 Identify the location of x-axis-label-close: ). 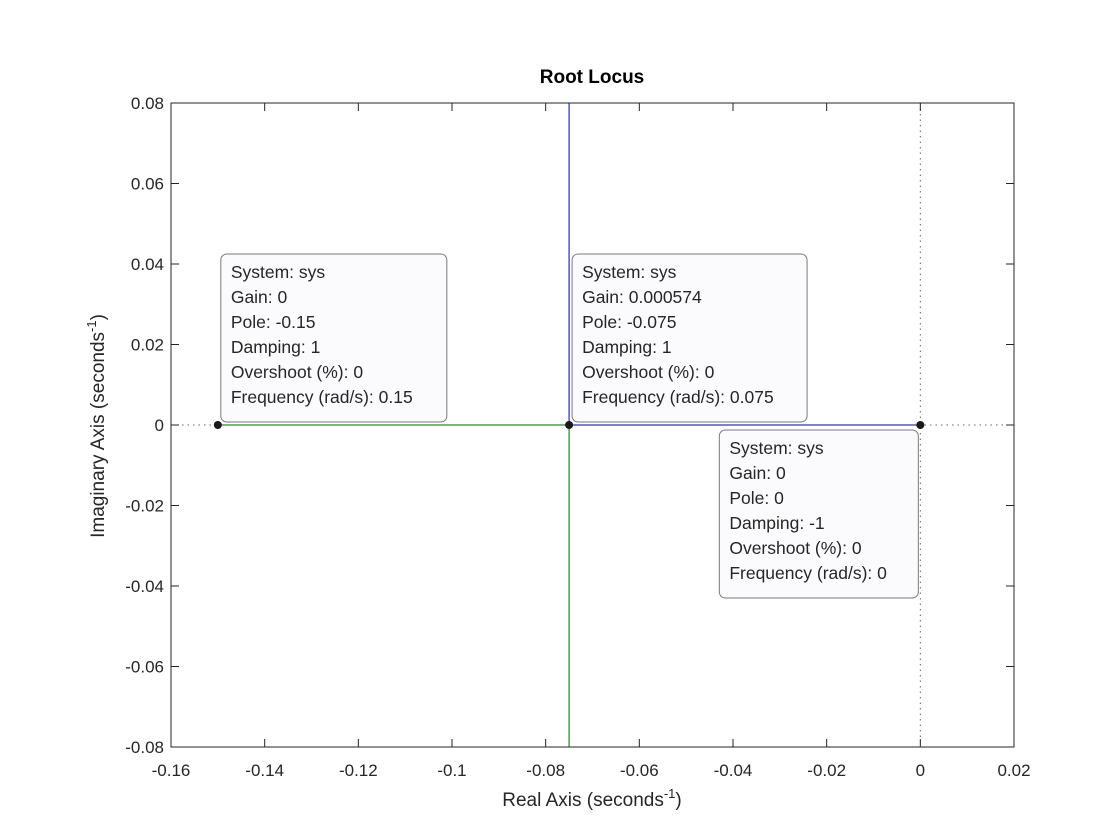
(678, 800).